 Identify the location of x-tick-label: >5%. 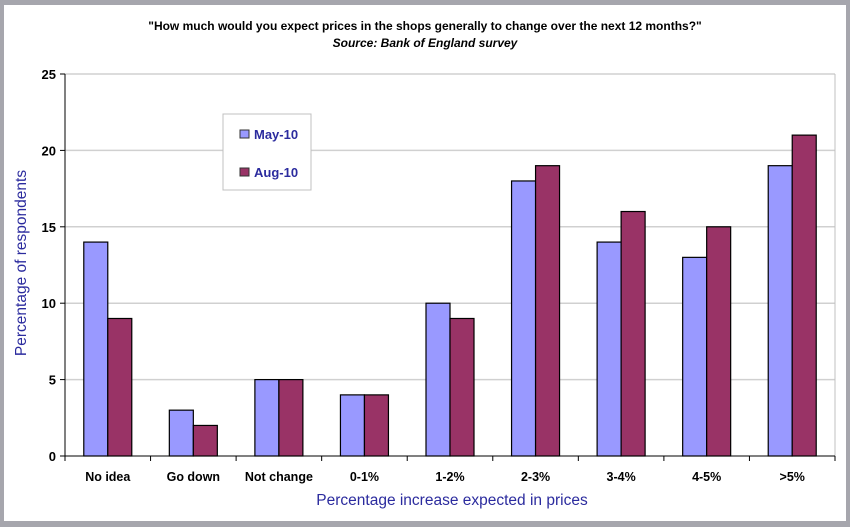
(792, 477).